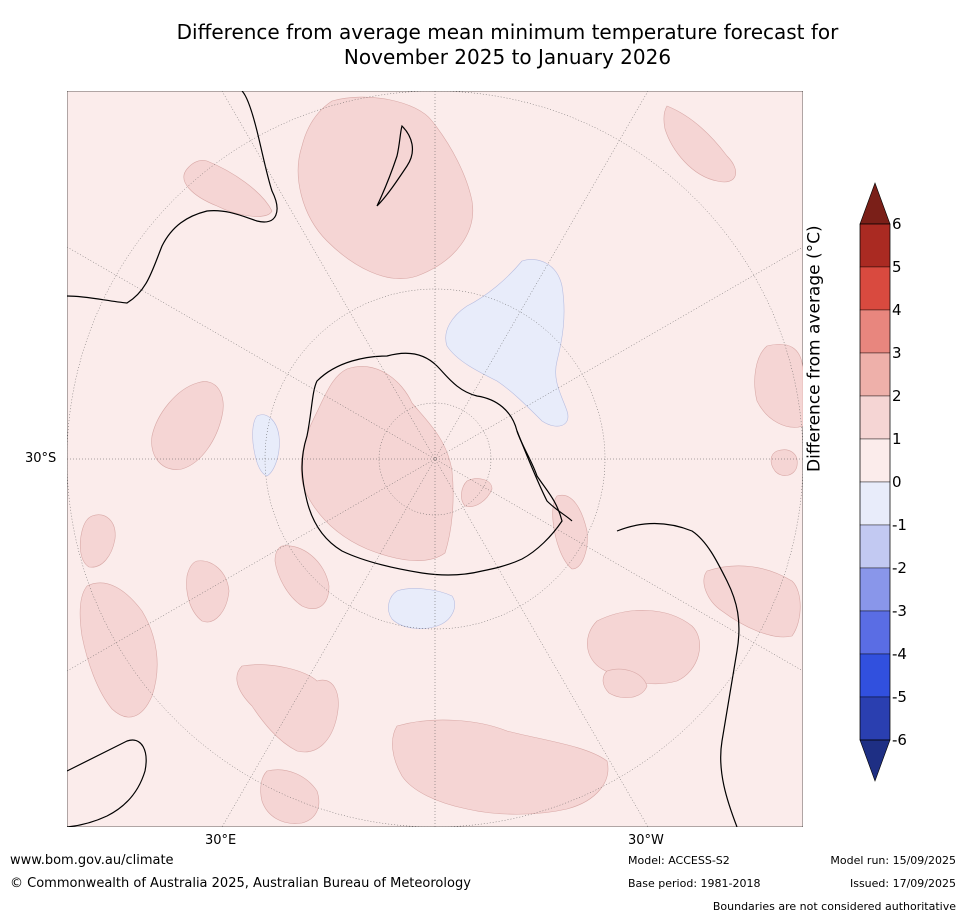 This screenshot has width=965, height=919. Describe the element at coordinates (814, 348) in the screenshot. I see `colorbar-title: Difference from average (°C)` at that location.